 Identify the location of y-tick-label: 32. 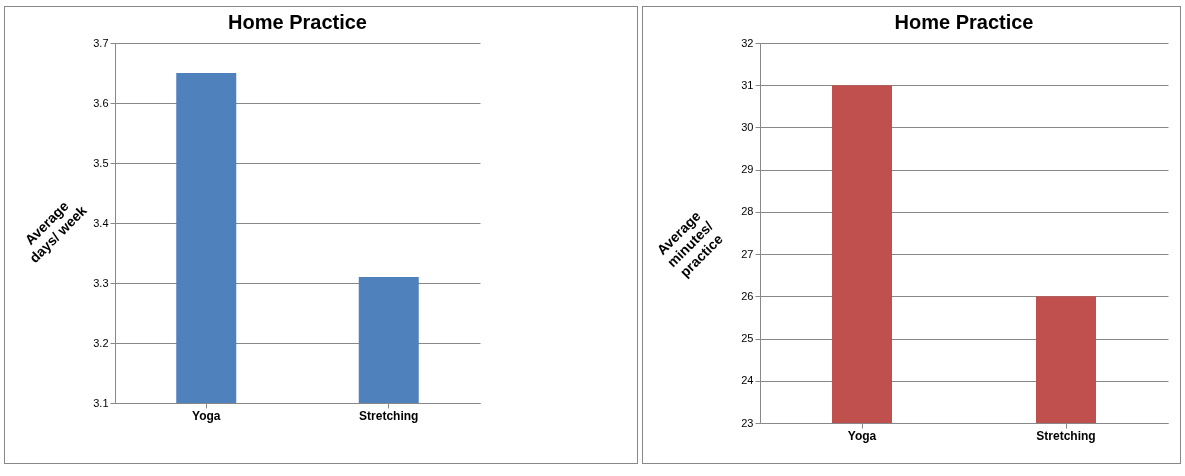
(747, 42).